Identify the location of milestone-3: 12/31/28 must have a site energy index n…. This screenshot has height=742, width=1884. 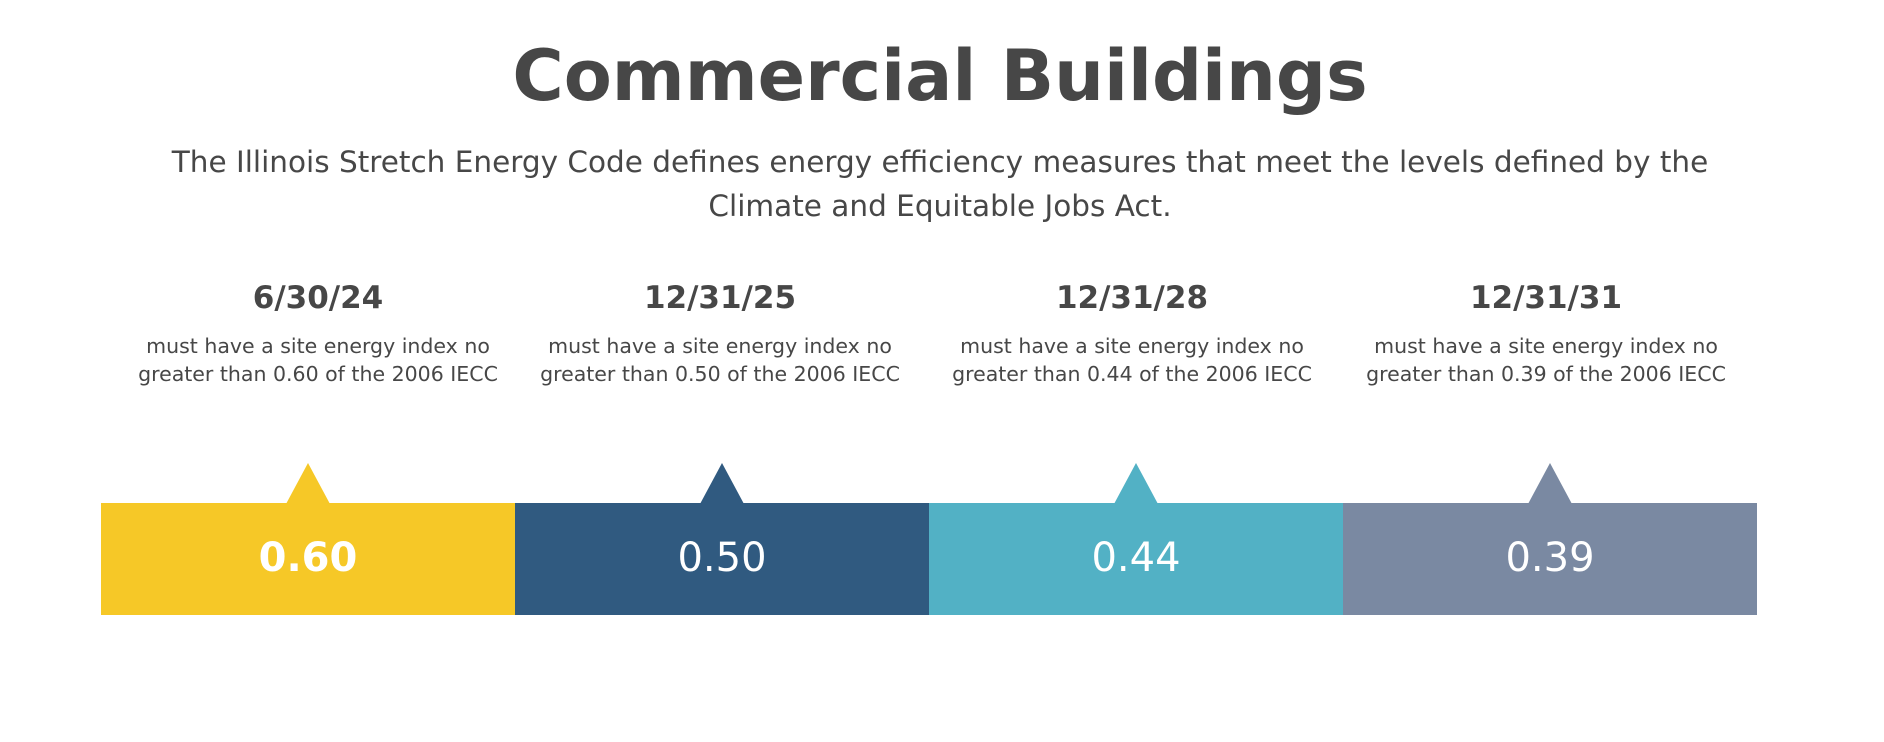
(1132, 333).